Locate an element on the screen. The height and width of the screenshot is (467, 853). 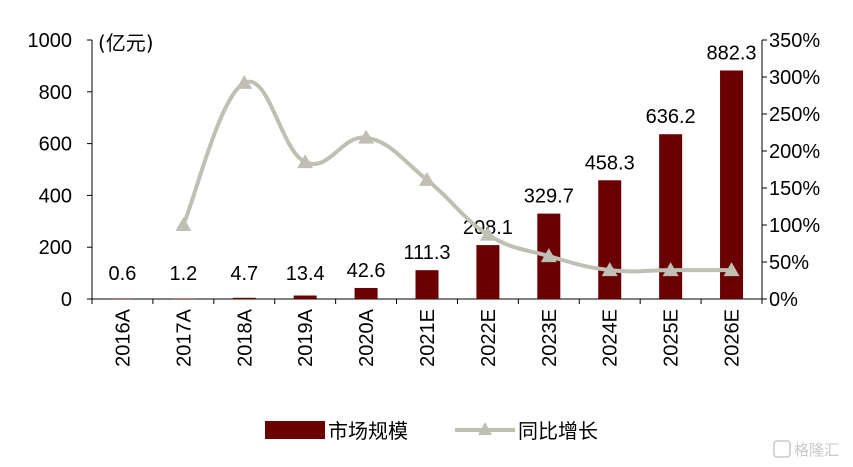
y-right-tick-label: 0% is located at coordinates (783, 300).